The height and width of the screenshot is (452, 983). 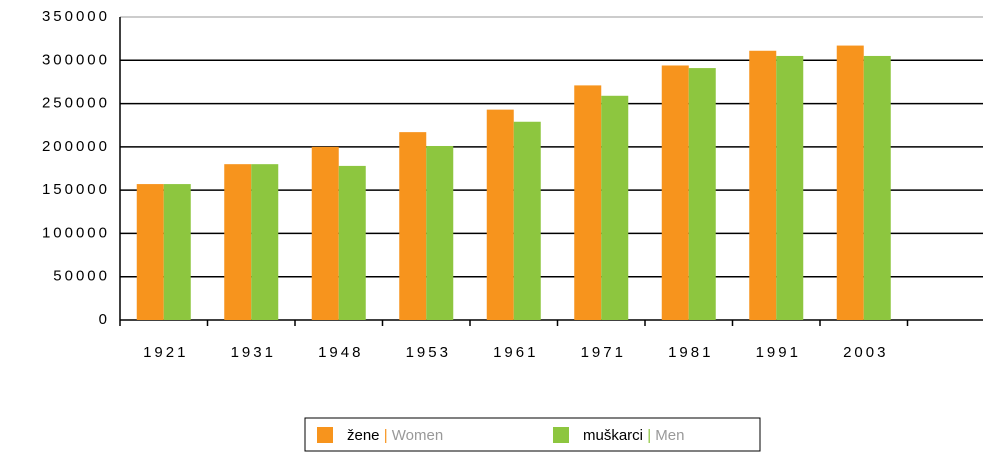 What do you see at coordinates (76, 103) in the screenshot?
I see `y-tick-label: 250000` at bounding box center [76, 103].